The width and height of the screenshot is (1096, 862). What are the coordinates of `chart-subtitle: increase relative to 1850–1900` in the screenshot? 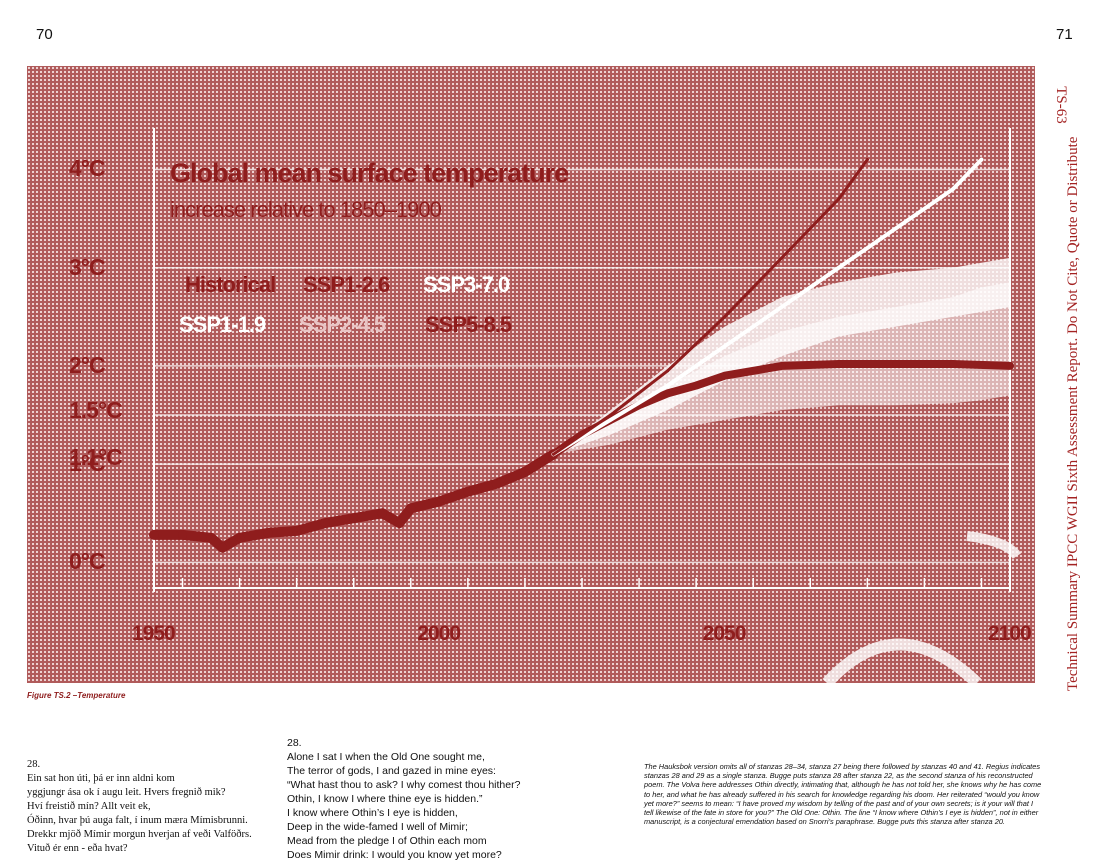 It's located at (306, 209).